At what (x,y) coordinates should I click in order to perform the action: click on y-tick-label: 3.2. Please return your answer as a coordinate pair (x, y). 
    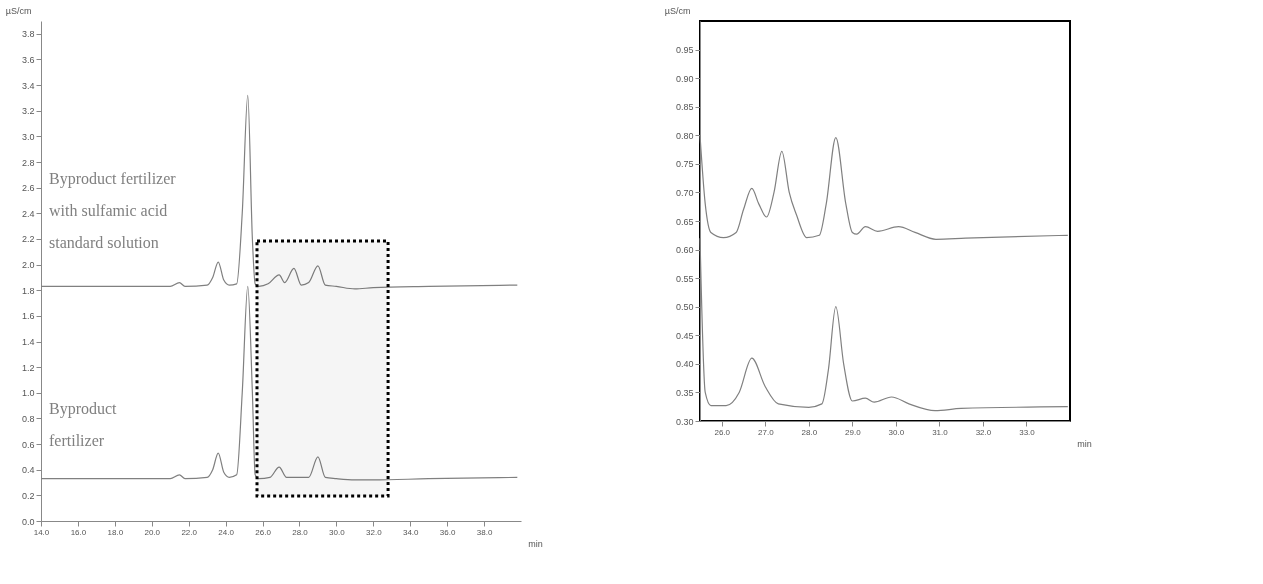
    Looking at the image, I should click on (28, 111).